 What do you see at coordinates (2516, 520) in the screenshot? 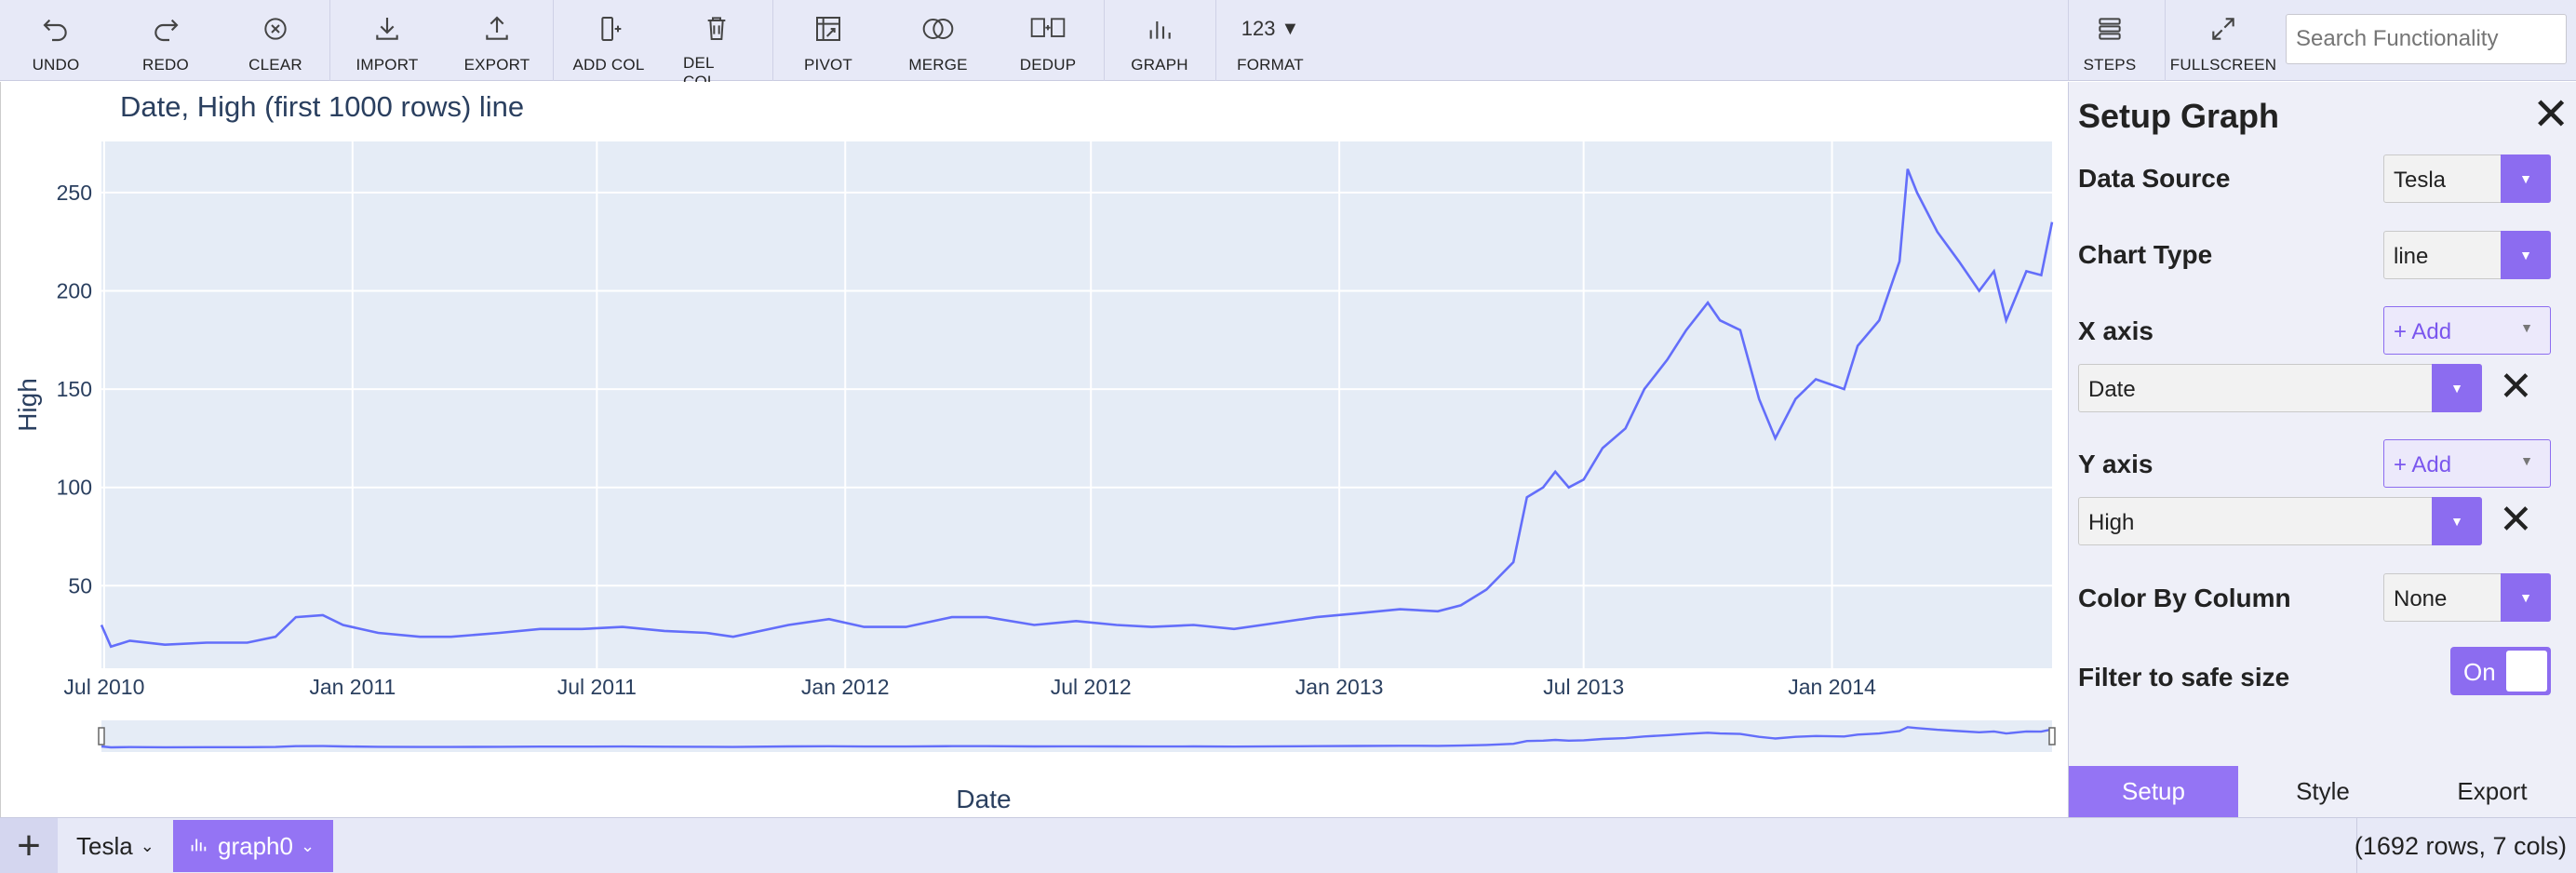
I see `remove-y-axis-icon: ✕` at bounding box center [2516, 520].